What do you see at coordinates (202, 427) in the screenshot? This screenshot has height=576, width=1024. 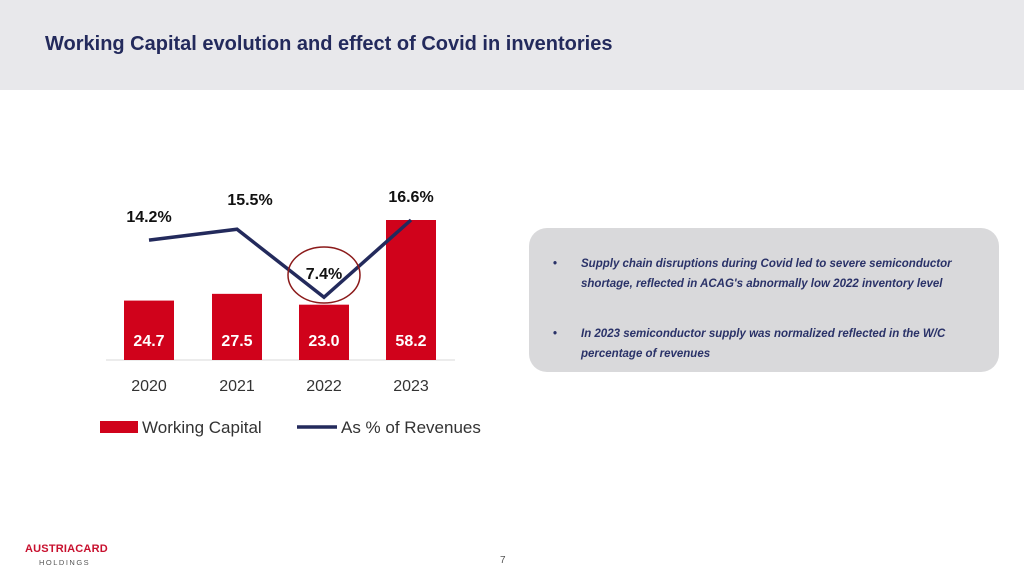 I see `legend-label-working-capital: Working Capital` at bounding box center [202, 427].